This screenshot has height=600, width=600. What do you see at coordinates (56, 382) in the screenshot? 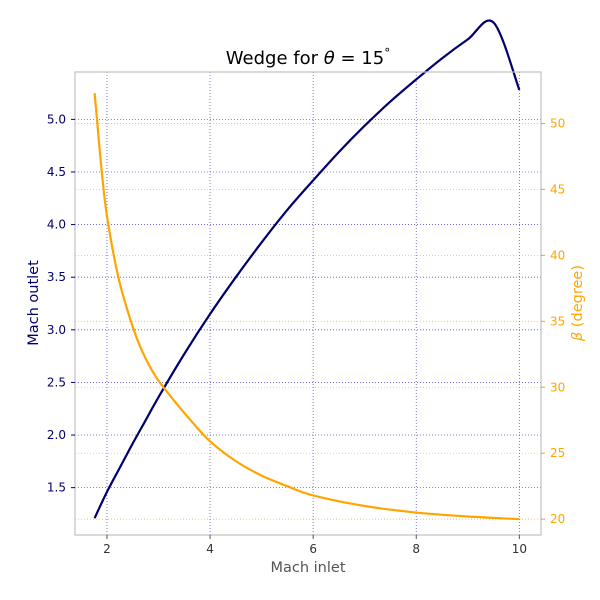
I see `y-left-tick-label: 2.5` at bounding box center [56, 382].